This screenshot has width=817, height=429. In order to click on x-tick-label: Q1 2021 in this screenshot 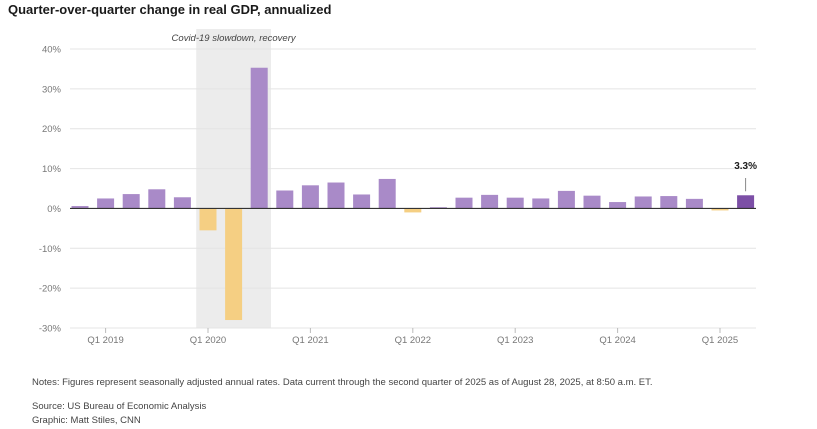, I will do `click(310, 340)`.